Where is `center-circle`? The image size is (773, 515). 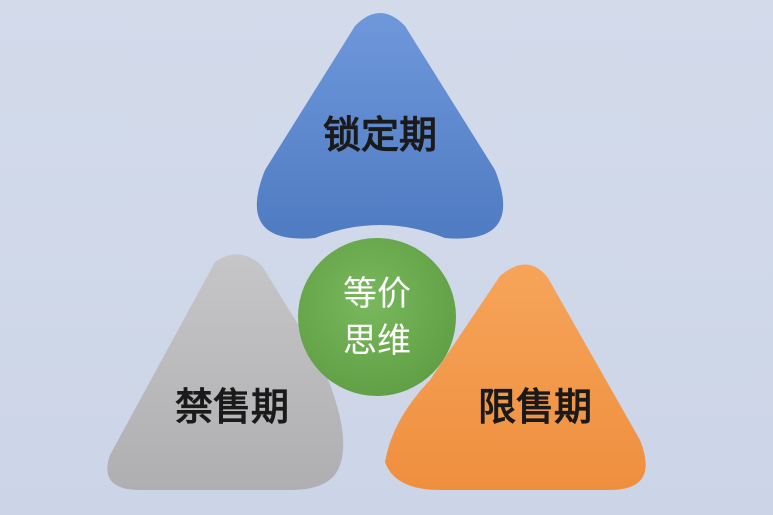 center-circle is located at coordinates (377, 317).